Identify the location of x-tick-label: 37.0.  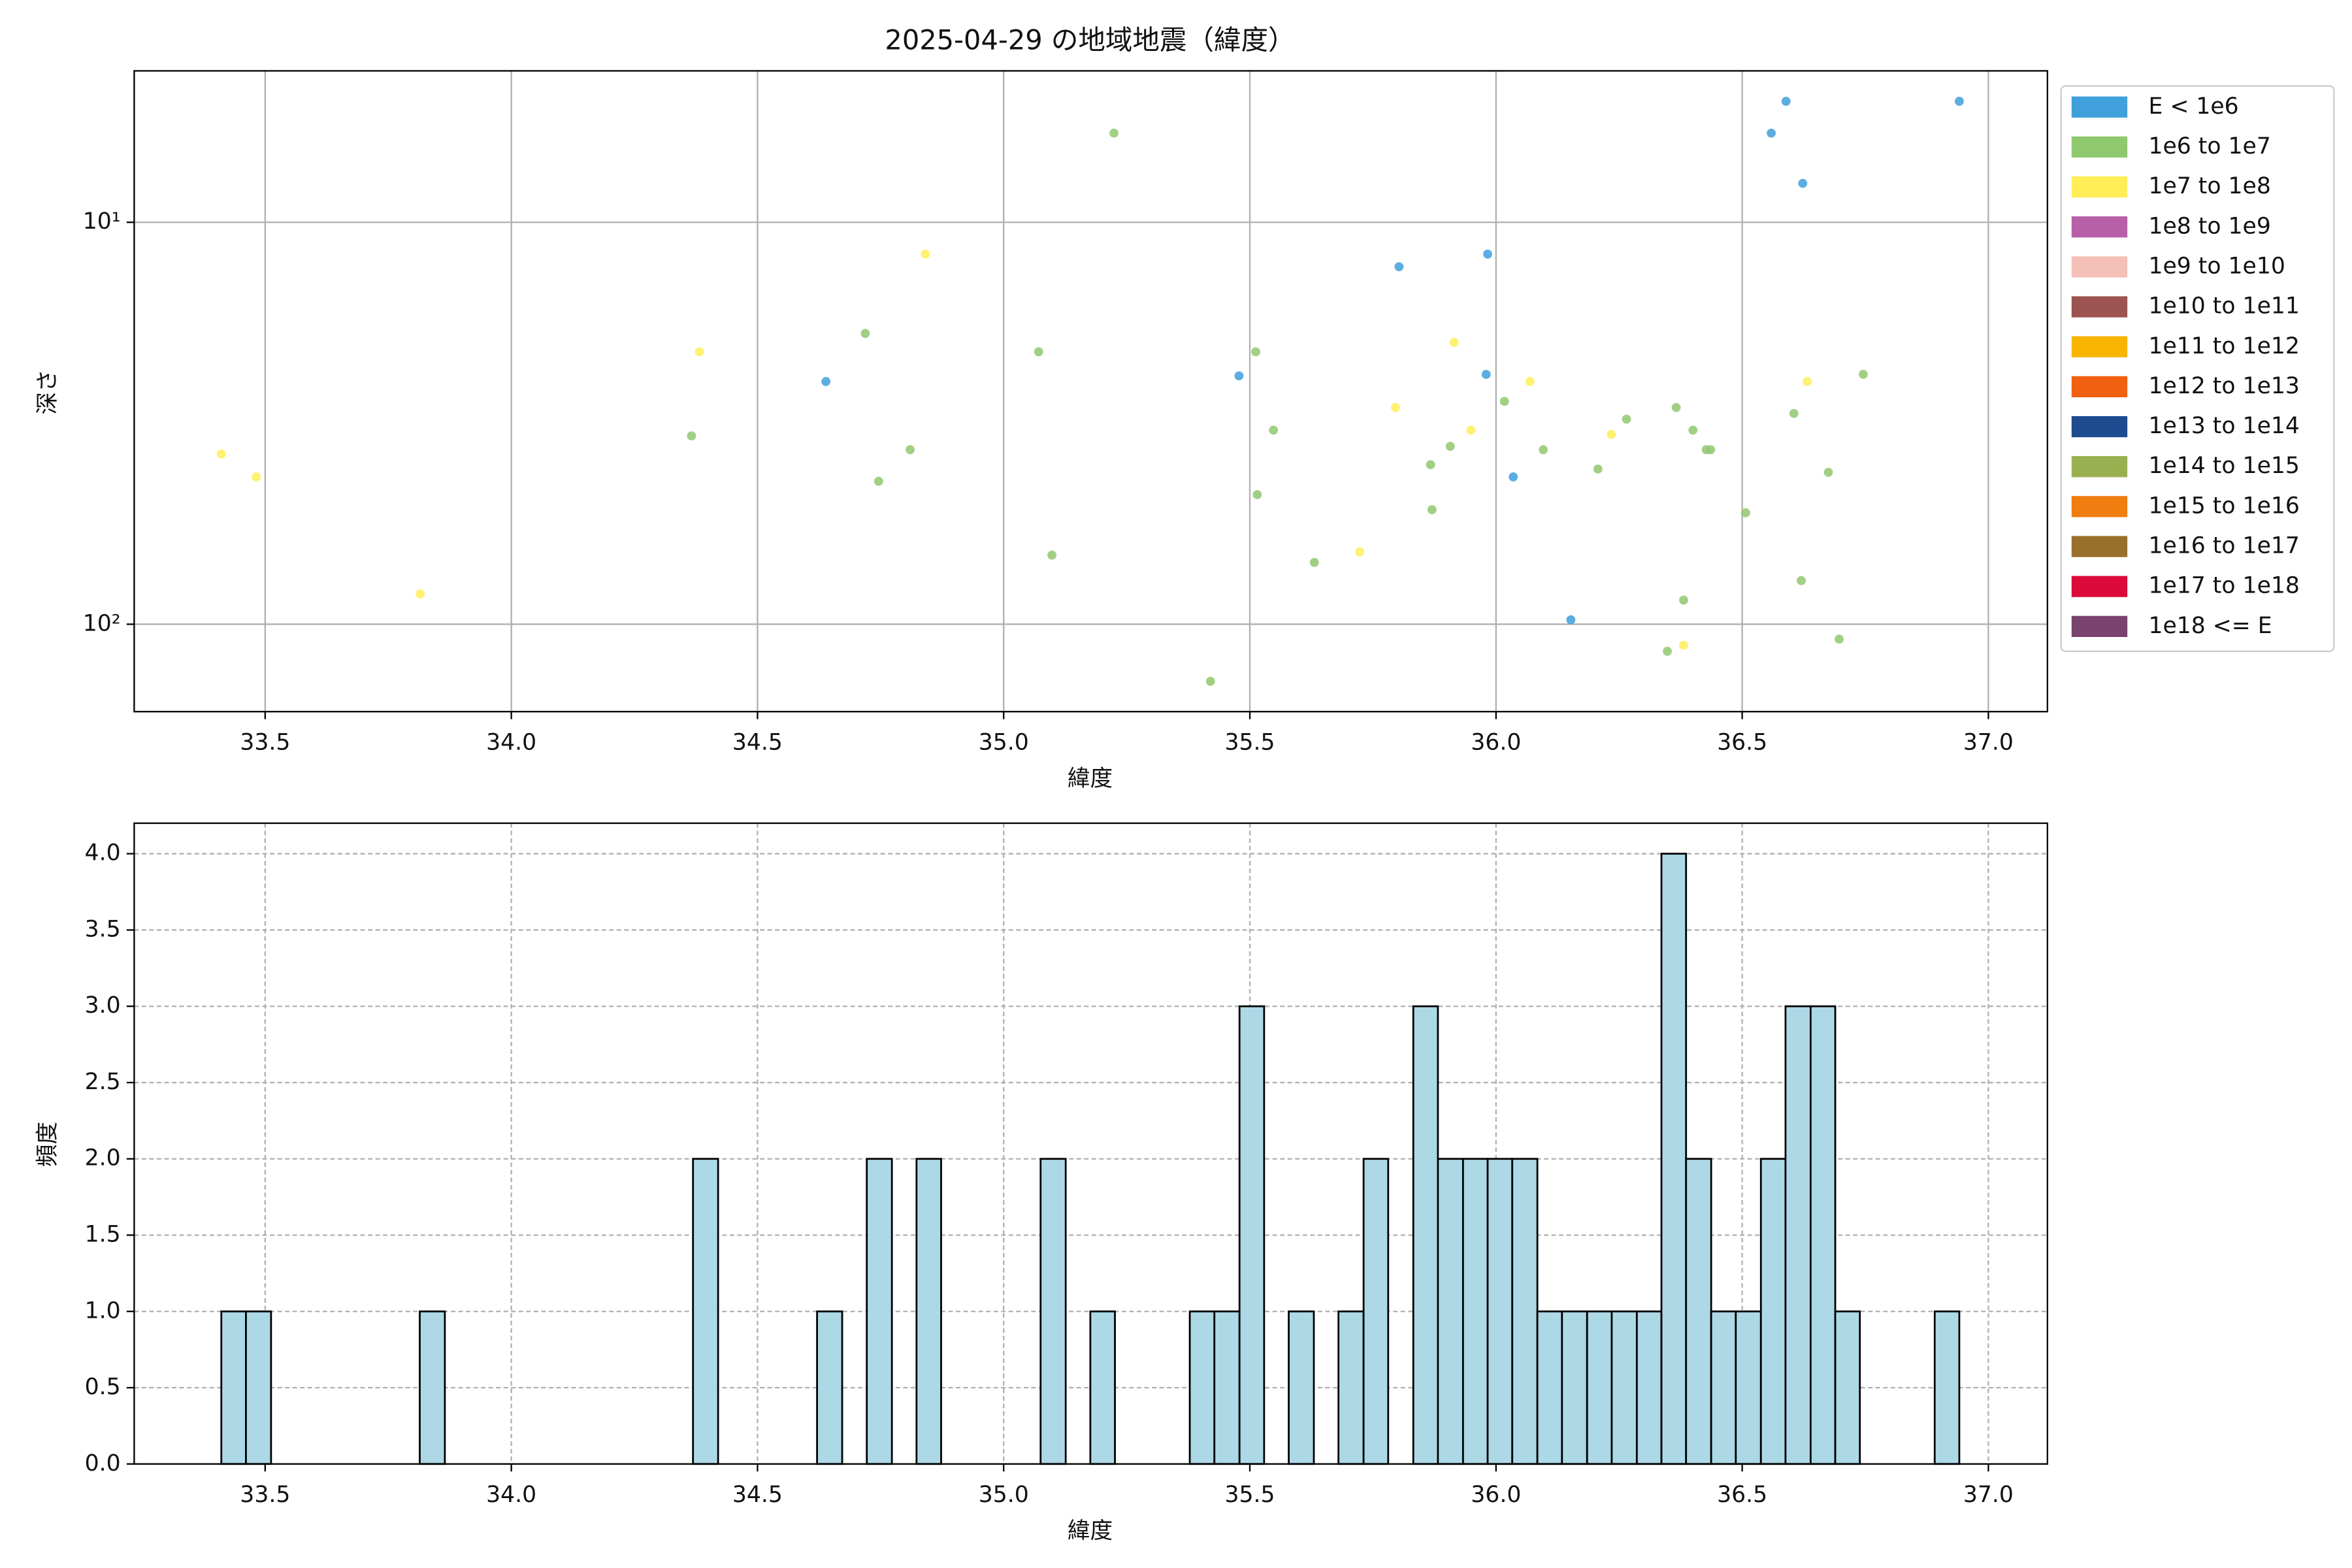
(1988, 1495).